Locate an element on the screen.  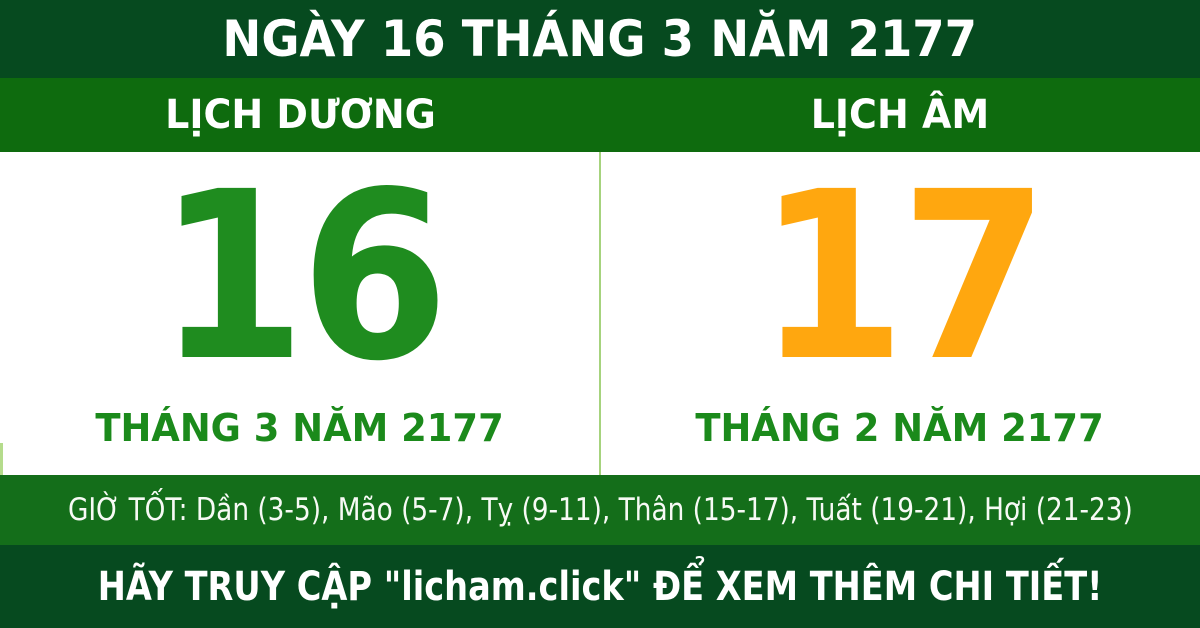
date-header: NGÀY 16 THÁNG 3 NĂM 2177 is located at coordinates (600, 39).